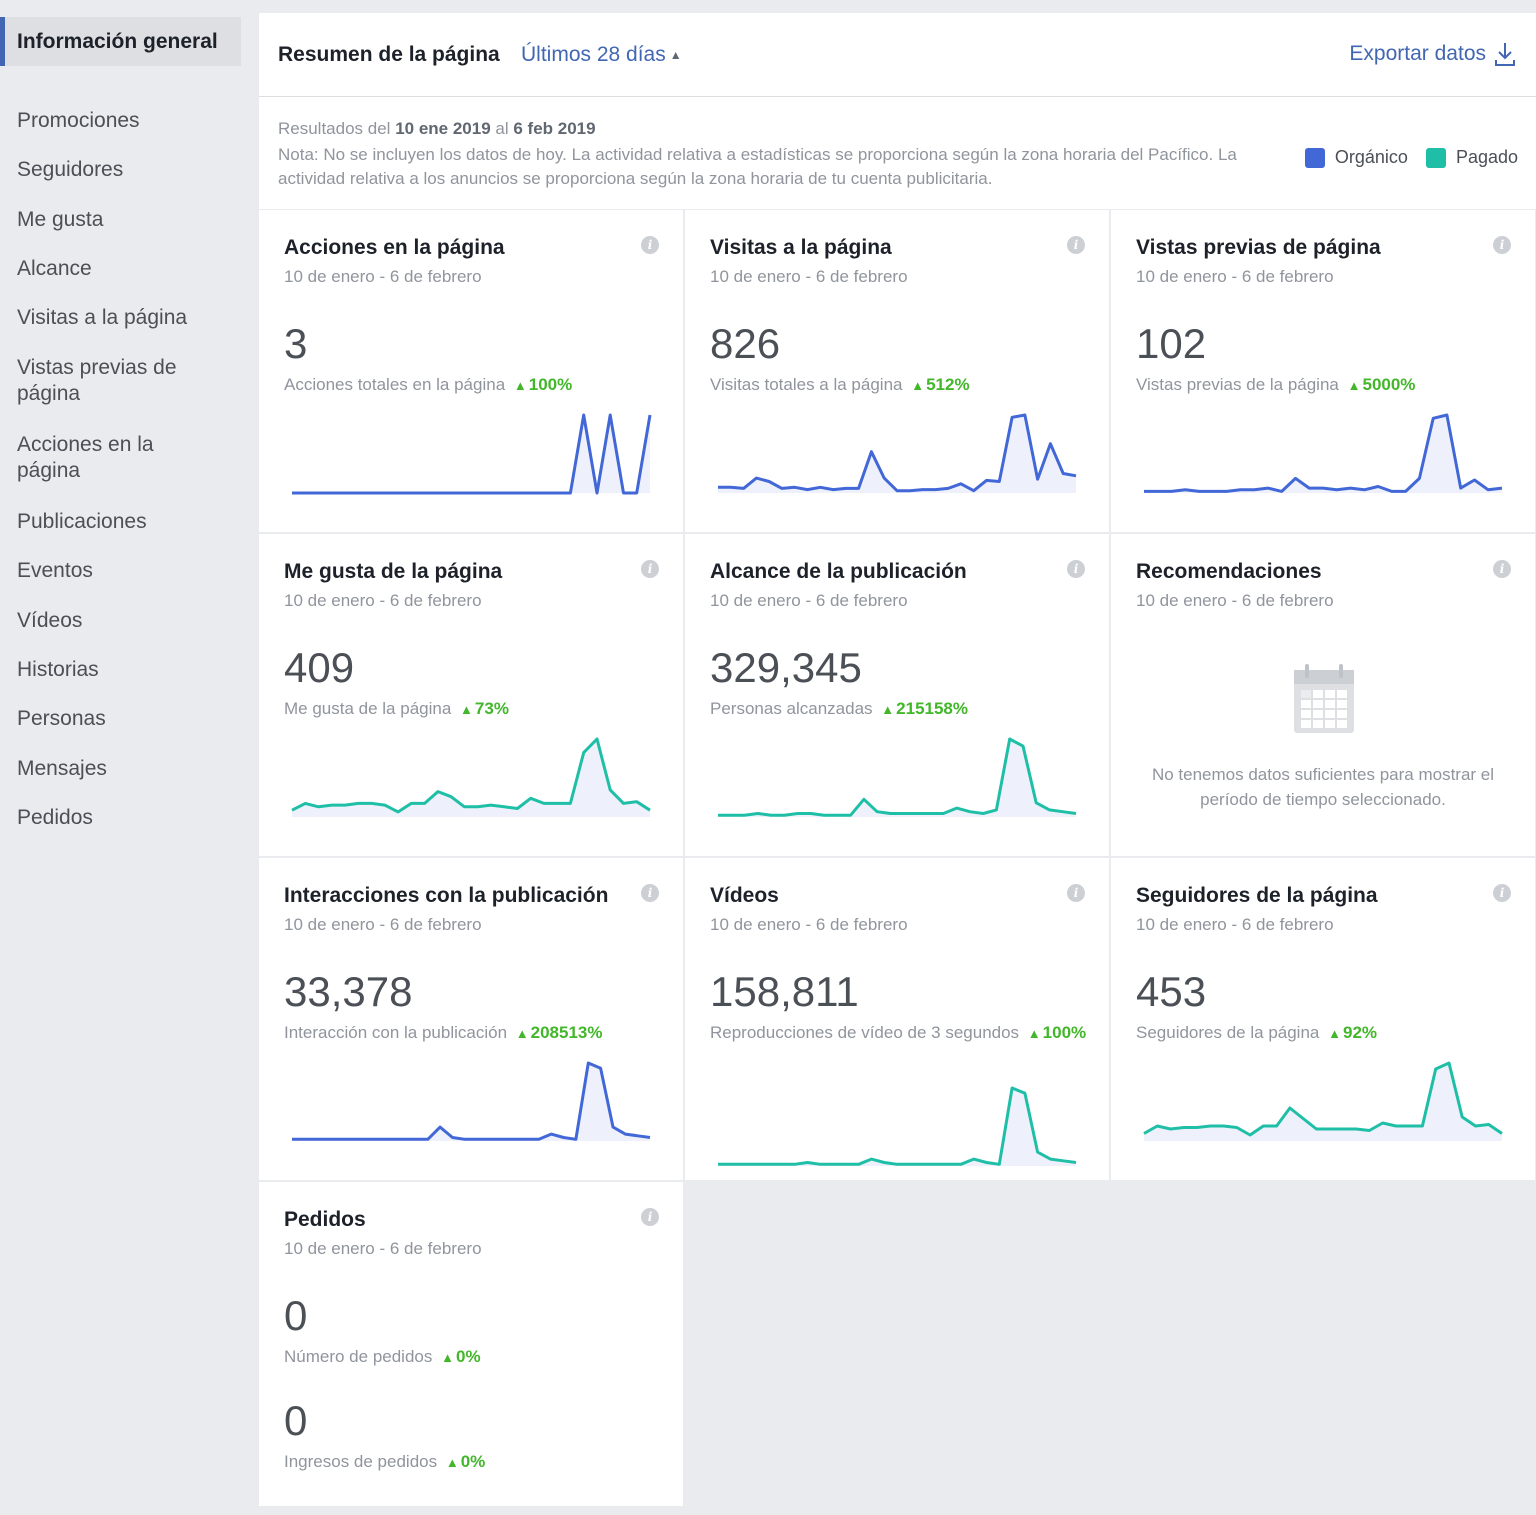 The width and height of the screenshot is (1536, 1515). I want to click on change-badge: ▲ 5000%, so click(1380, 384).